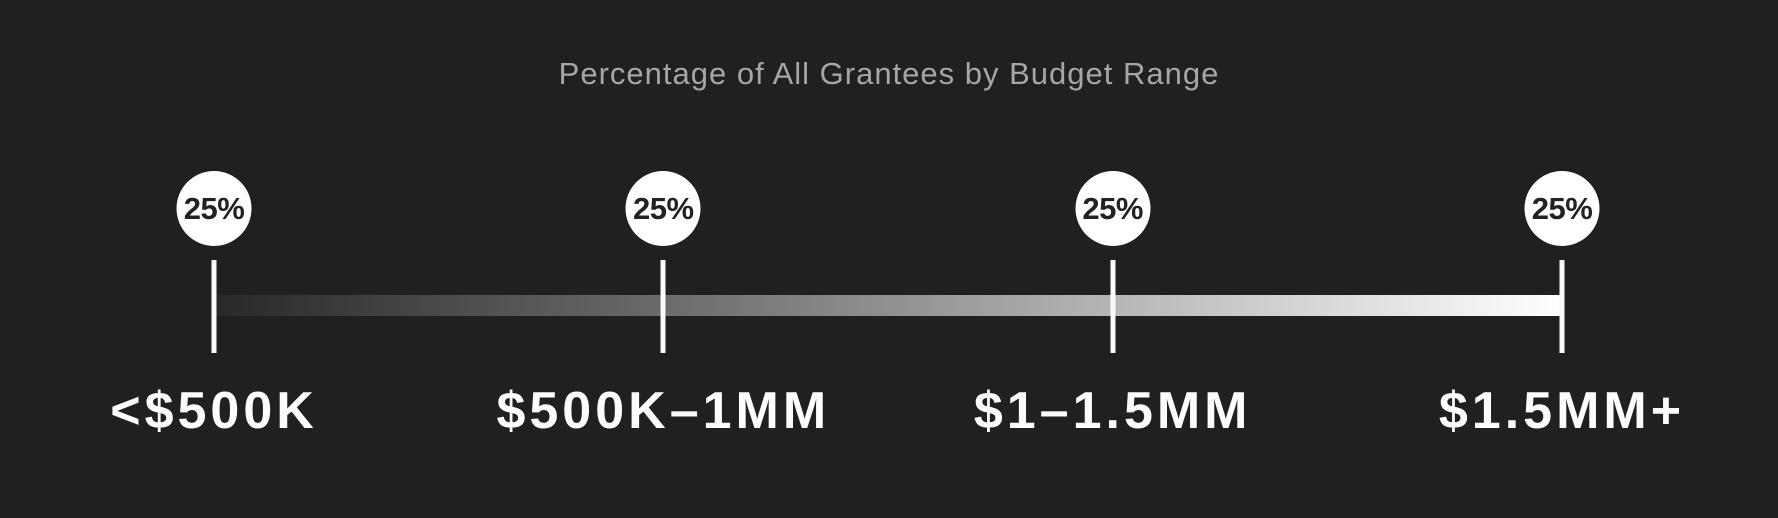 This screenshot has height=518, width=1778. Describe the element at coordinates (1112, 411) in the screenshot. I see `category-label: $1–1.5MM` at that location.